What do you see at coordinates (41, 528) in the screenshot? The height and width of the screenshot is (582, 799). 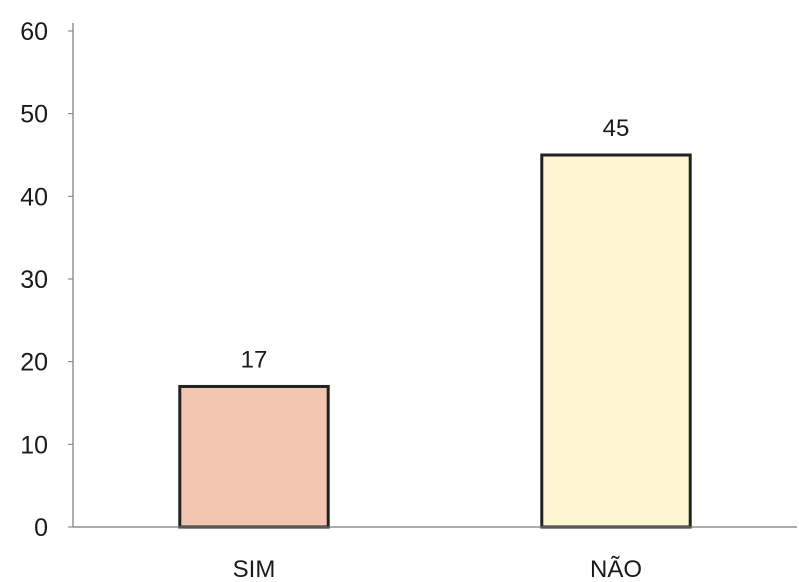 I see `y-tick-label: 0` at bounding box center [41, 528].